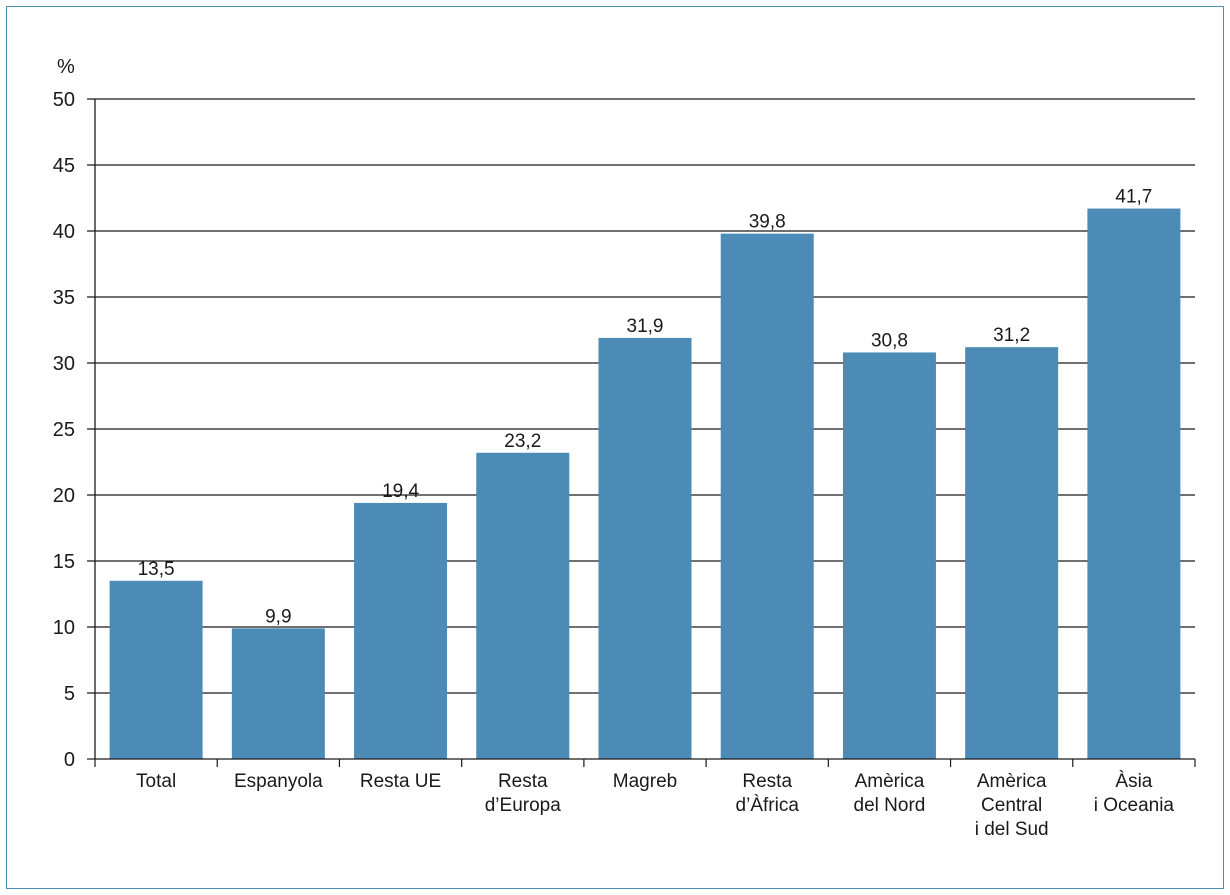 Image resolution: width=1230 pixels, height=895 pixels. I want to click on y-tick-label: 0, so click(69, 760).